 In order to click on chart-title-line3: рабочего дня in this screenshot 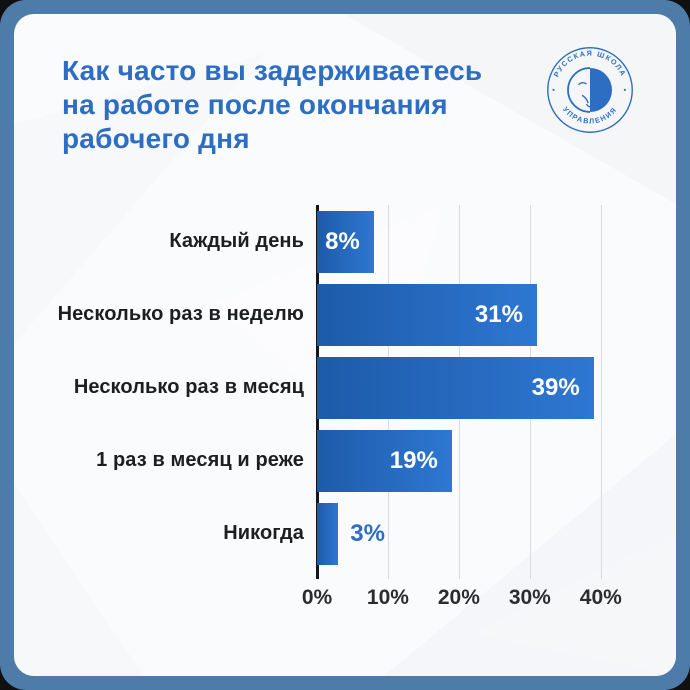, I will do `click(156, 138)`.